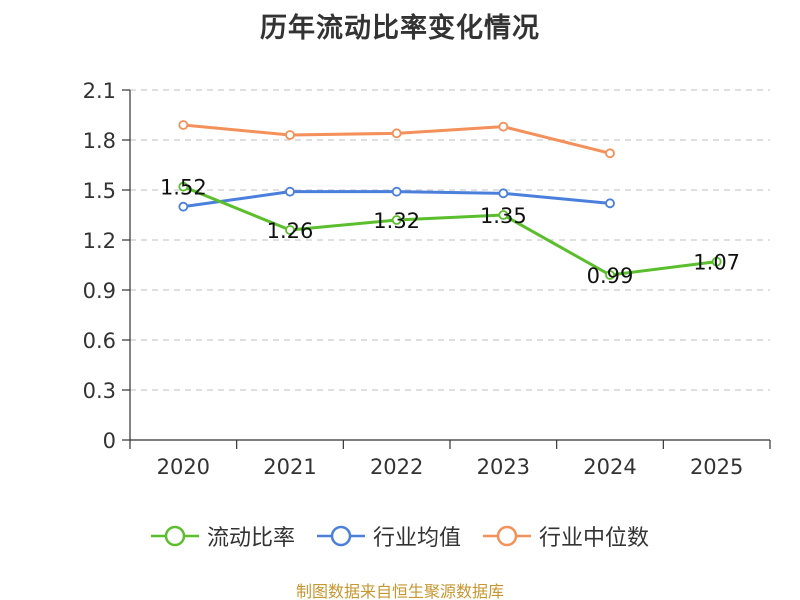 This screenshot has height=600, width=800. Describe the element at coordinates (399, 591) in the screenshot. I see `source-note: 制图数据来自恒生聚源数据库` at that location.